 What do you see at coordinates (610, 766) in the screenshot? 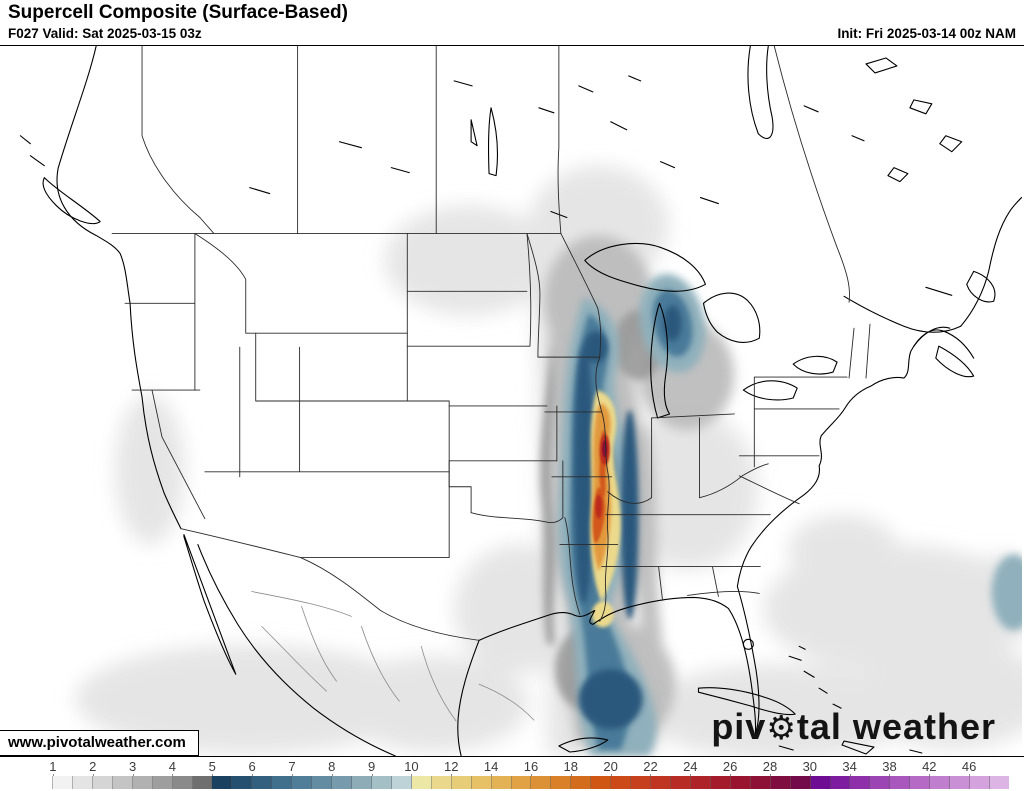
I see `colorbar-label: 20` at bounding box center [610, 766].